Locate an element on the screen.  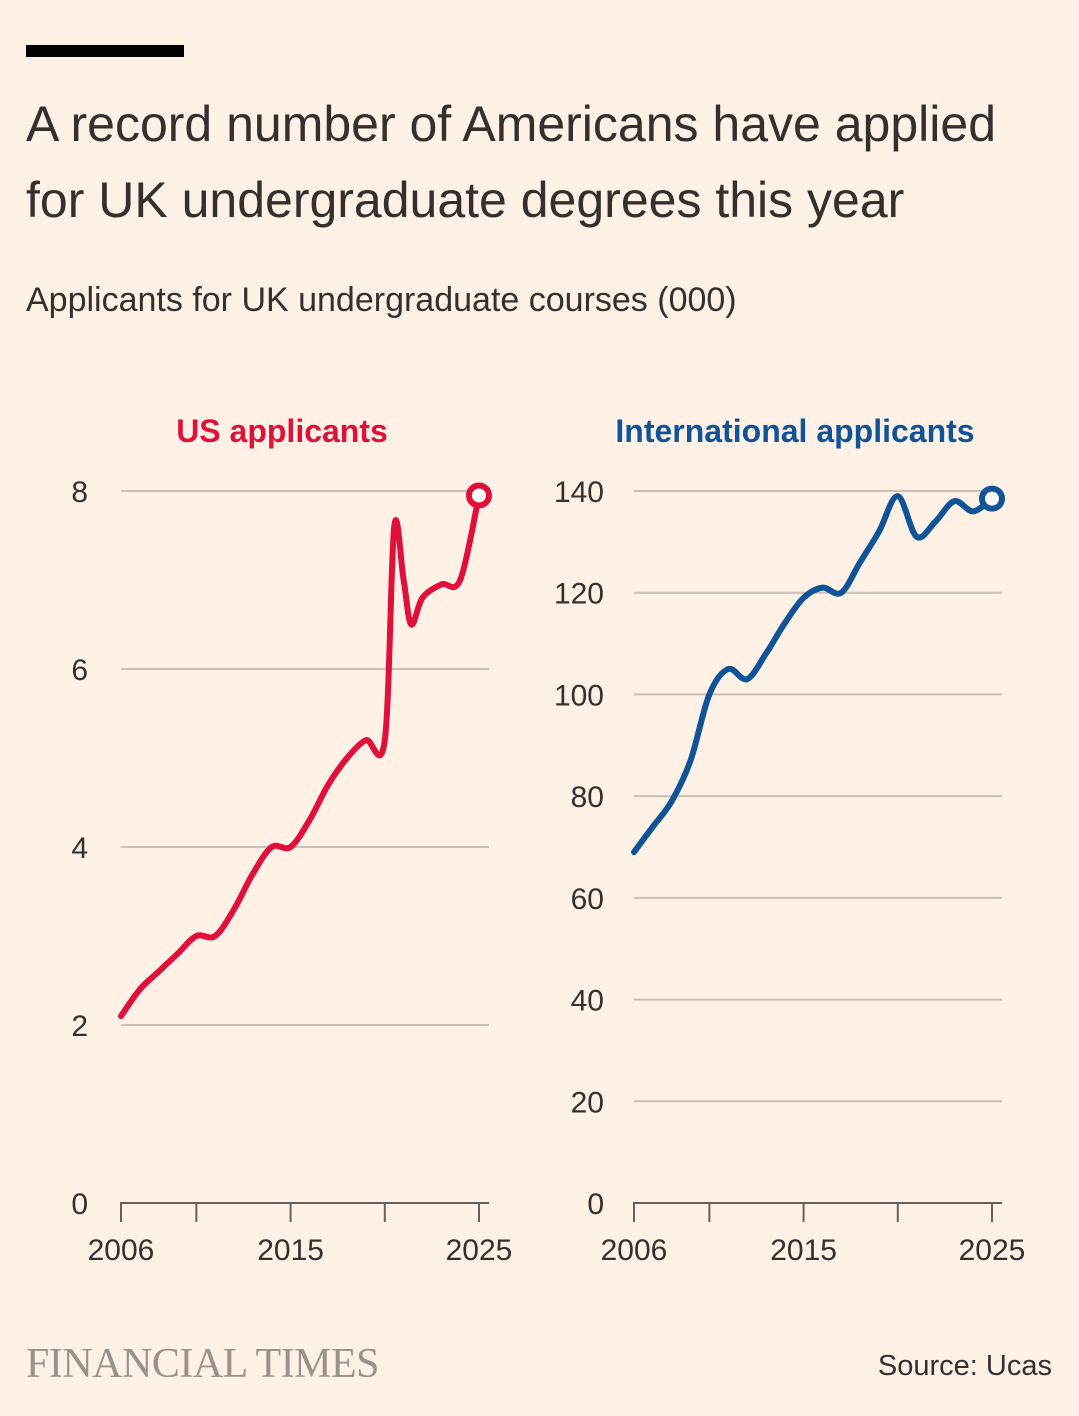
intl-y-tick-label-140: 140 is located at coordinates (579, 492).